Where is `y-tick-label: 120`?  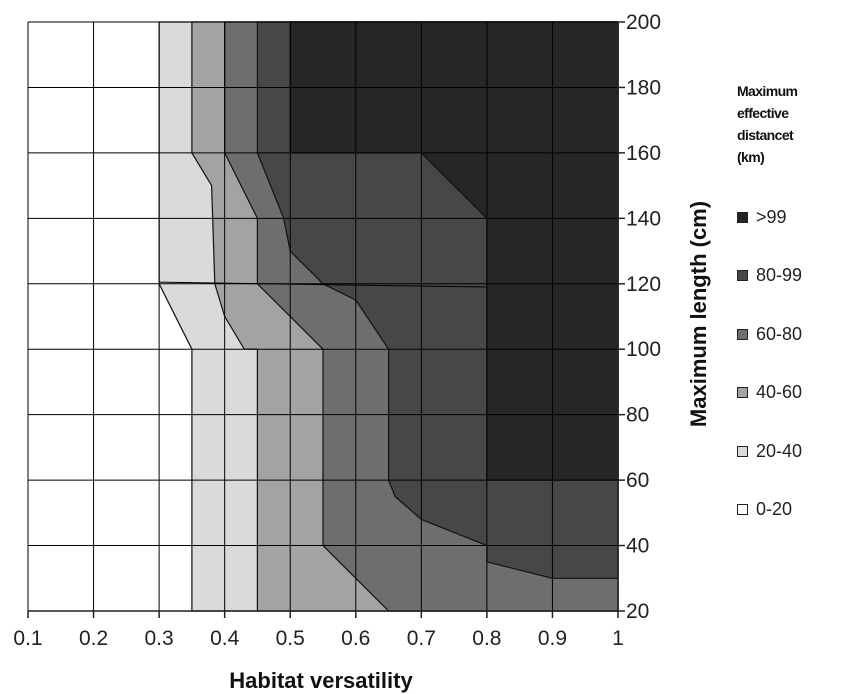
y-tick-label: 120 is located at coordinates (643, 284).